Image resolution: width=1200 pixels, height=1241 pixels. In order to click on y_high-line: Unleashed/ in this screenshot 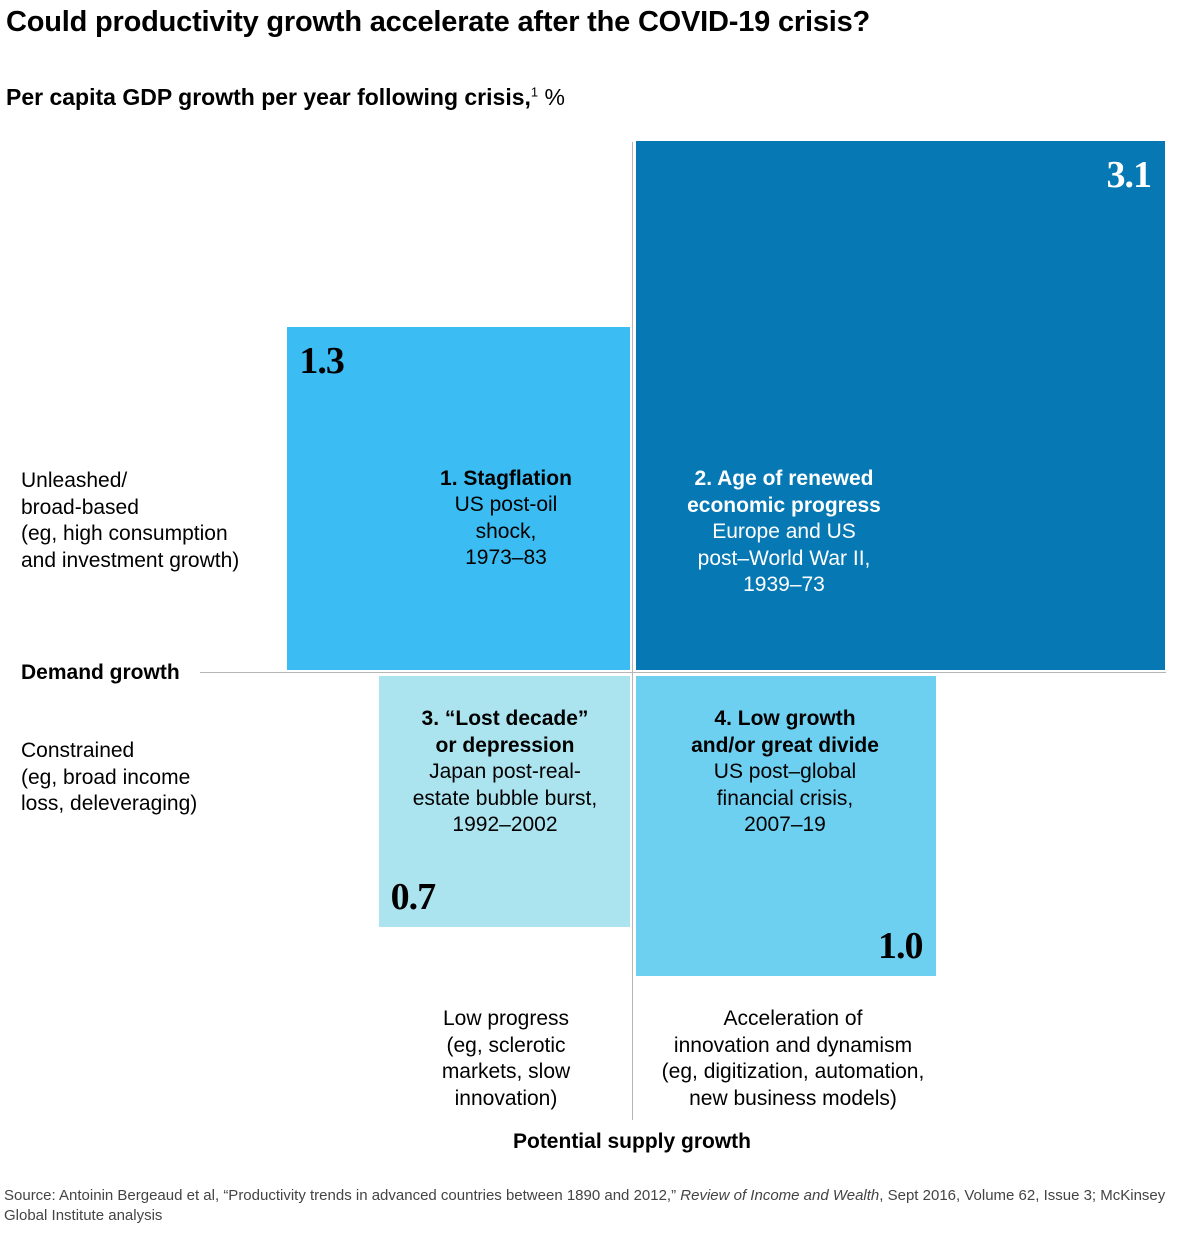, I will do `click(74, 480)`.